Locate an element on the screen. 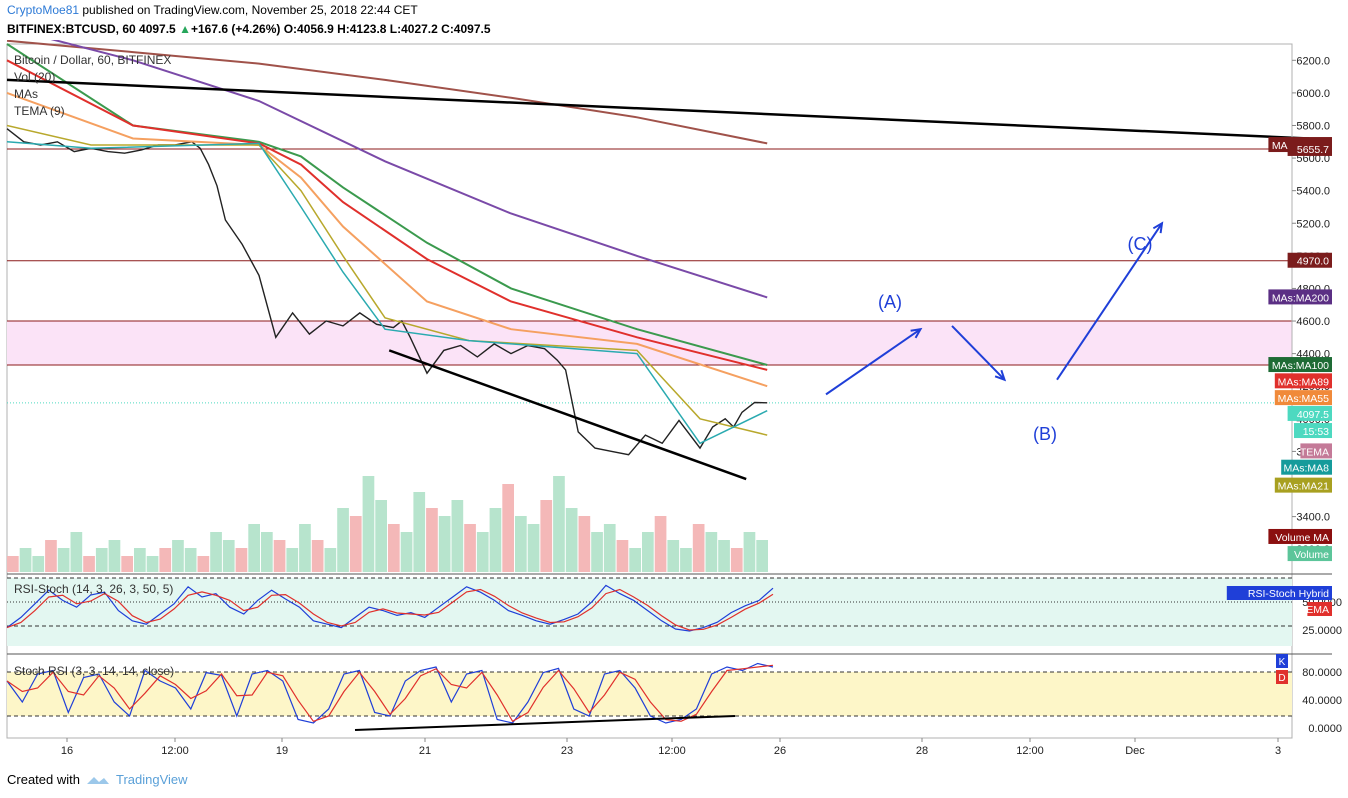  price-label: Volume MA is located at coordinates (1302, 538).